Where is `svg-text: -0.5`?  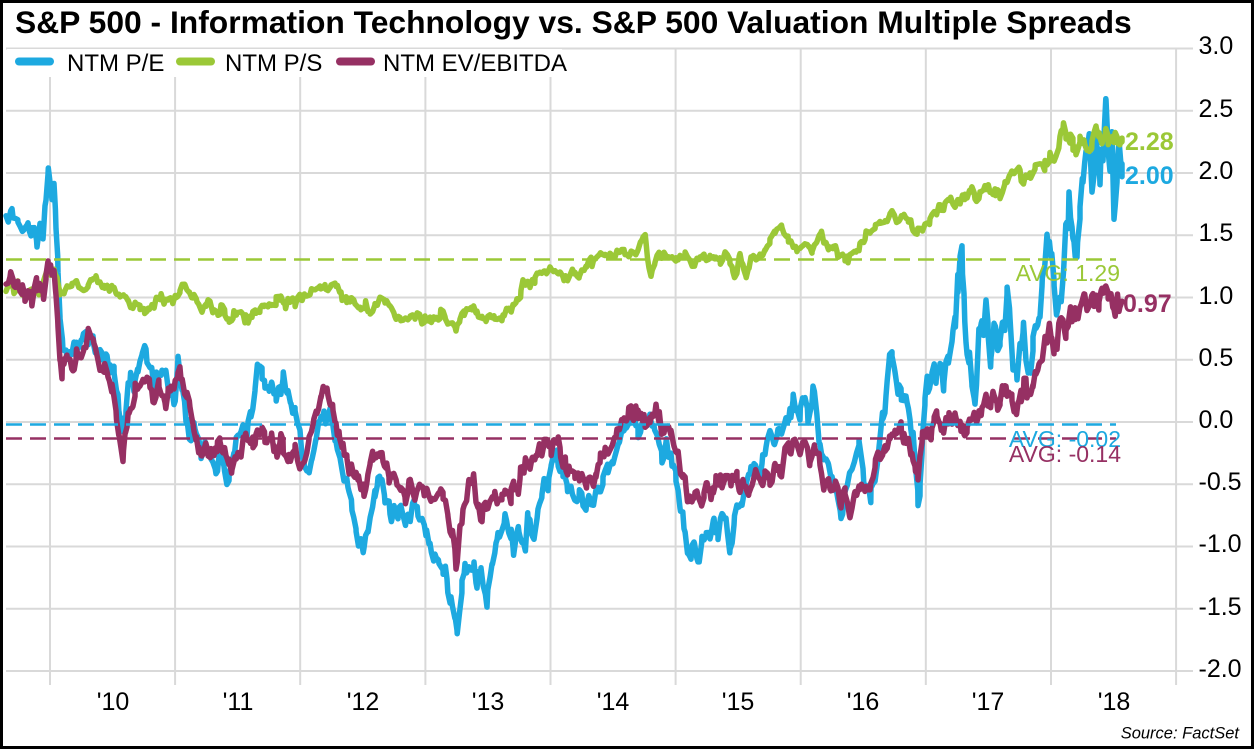
svg-text: -0.5 is located at coordinates (1220, 482).